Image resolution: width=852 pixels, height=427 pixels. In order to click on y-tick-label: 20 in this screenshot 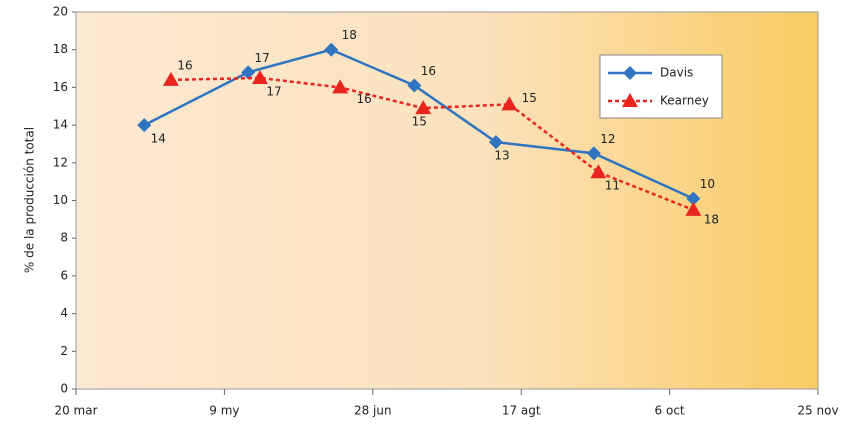, I will do `click(60, 12)`.